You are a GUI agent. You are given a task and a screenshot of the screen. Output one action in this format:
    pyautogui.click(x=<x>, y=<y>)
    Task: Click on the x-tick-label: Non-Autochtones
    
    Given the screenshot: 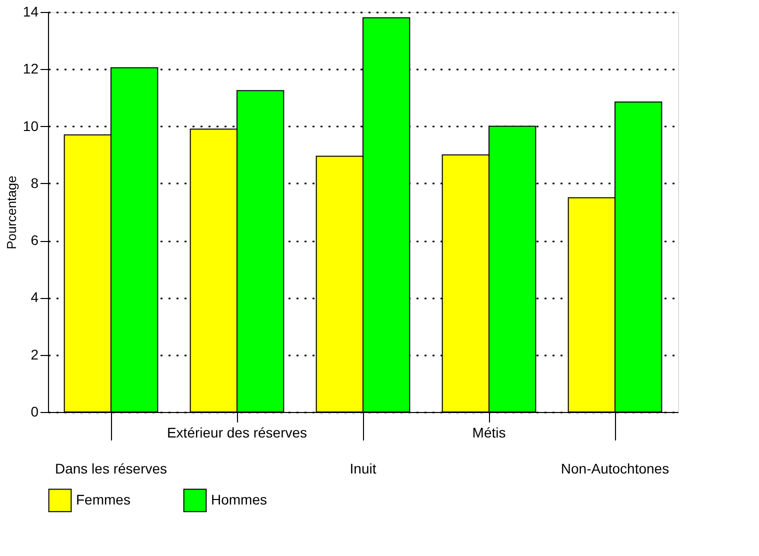 What is the action you would take?
    pyautogui.click(x=615, y=468)
    